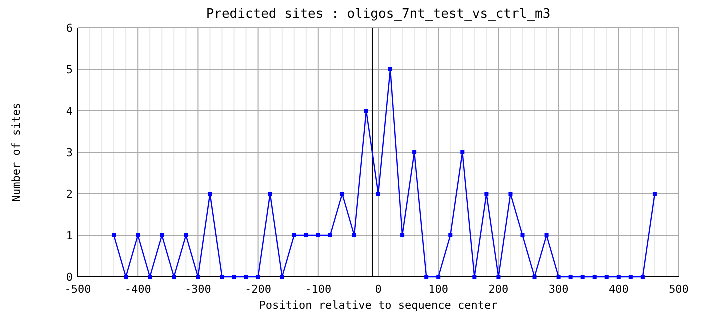  I want to click on x-tick-label: -400, so click(138, 289).